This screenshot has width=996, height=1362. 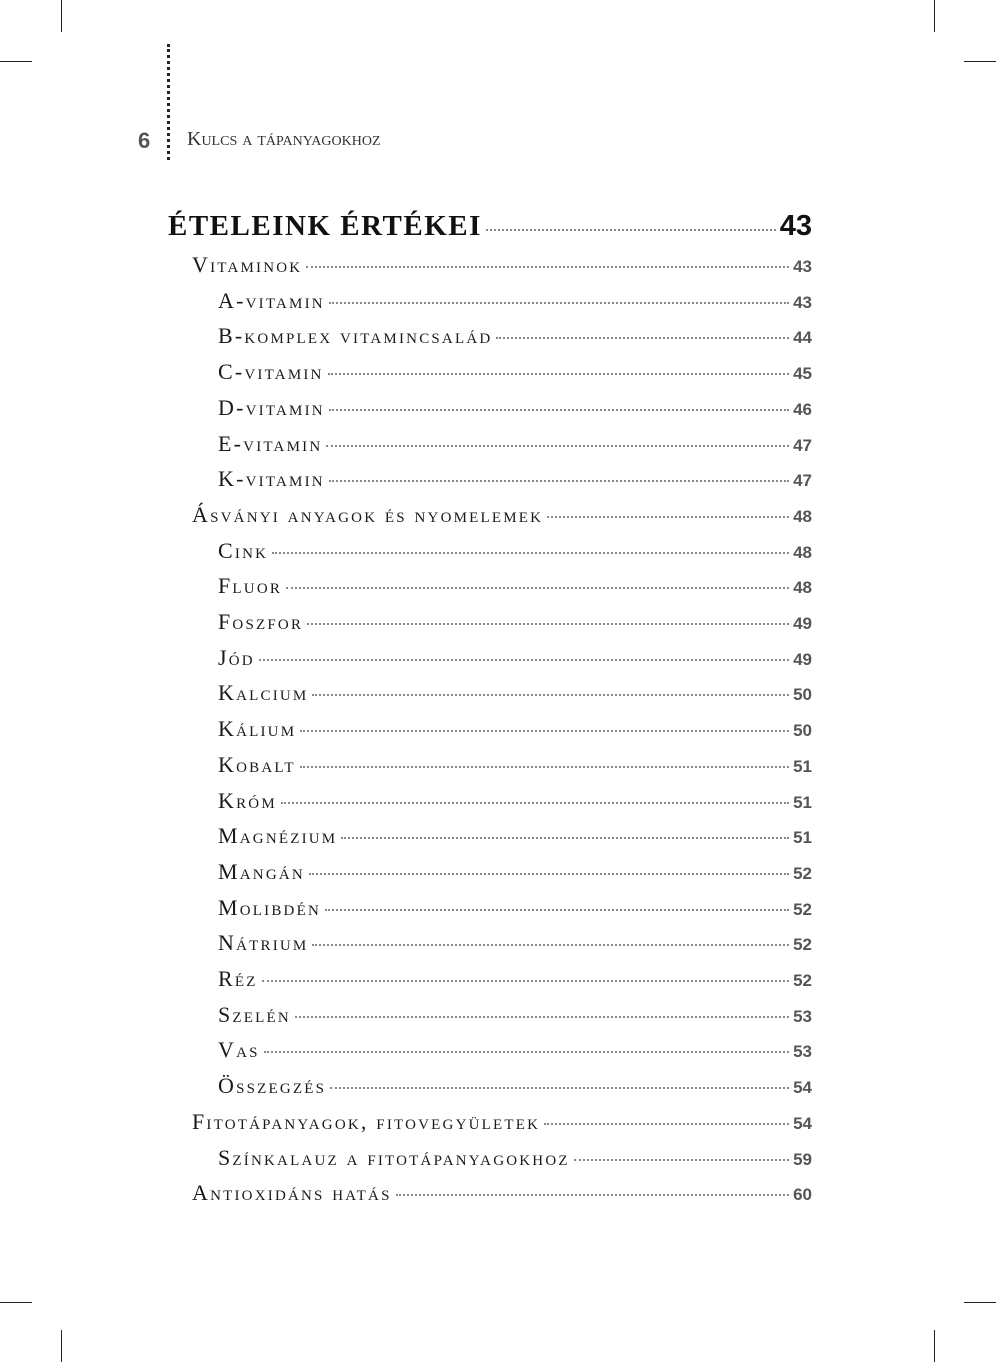 What do you see at coordinates (515, 801) in the screenshot?
I see `toc-entry: Króm 51` at bounding box center [515, 801].